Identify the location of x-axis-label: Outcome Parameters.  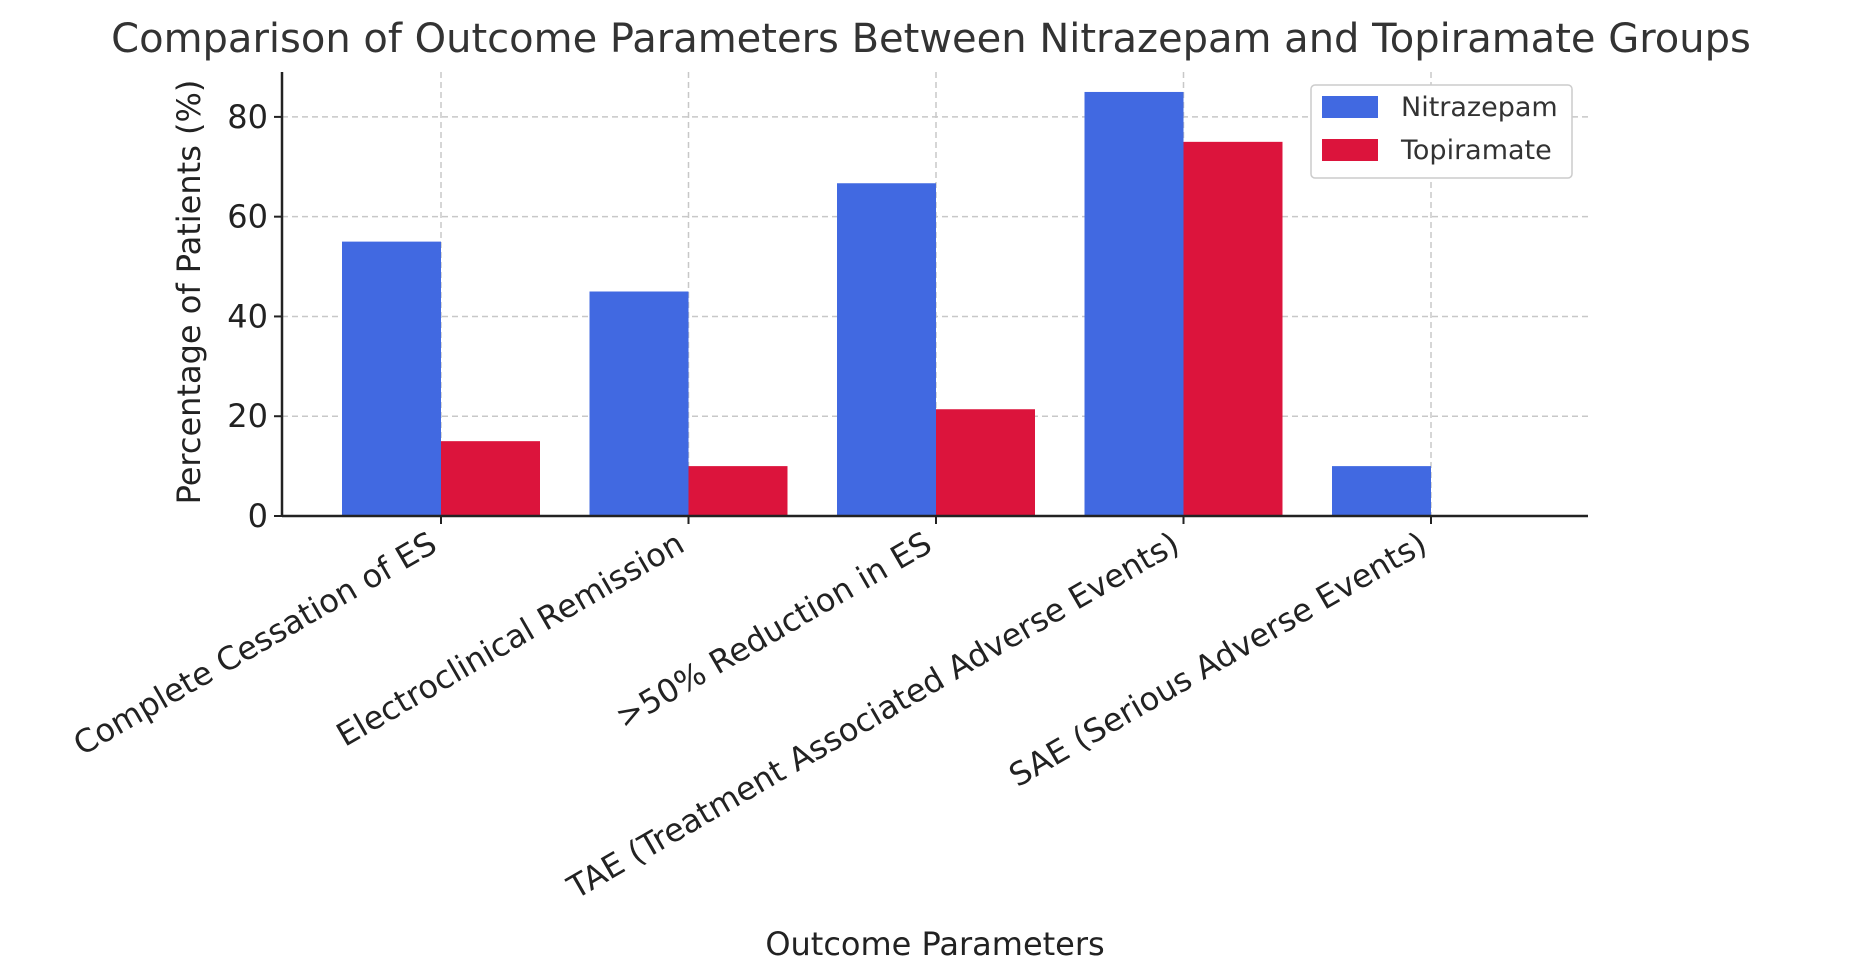
(934, 944).